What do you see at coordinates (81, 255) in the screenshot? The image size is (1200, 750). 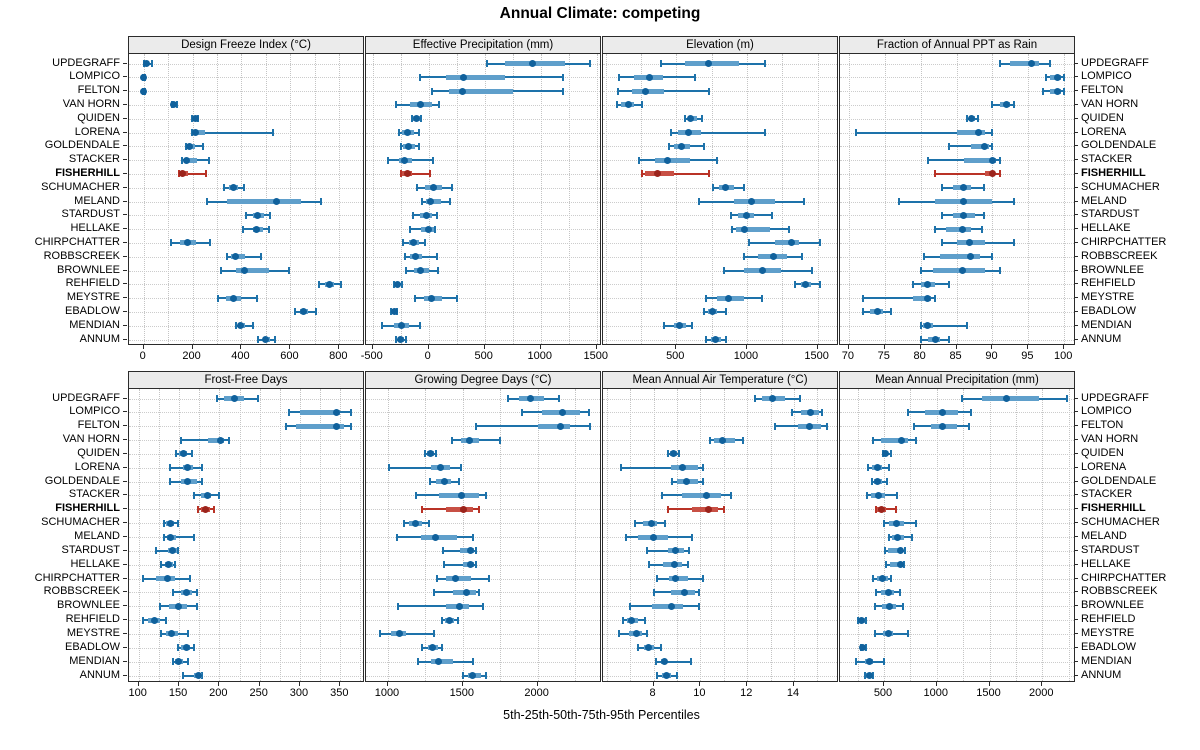 I see `station-label-left-robbscreek: ROBBSCREEK` at bounding box center [81, 255].